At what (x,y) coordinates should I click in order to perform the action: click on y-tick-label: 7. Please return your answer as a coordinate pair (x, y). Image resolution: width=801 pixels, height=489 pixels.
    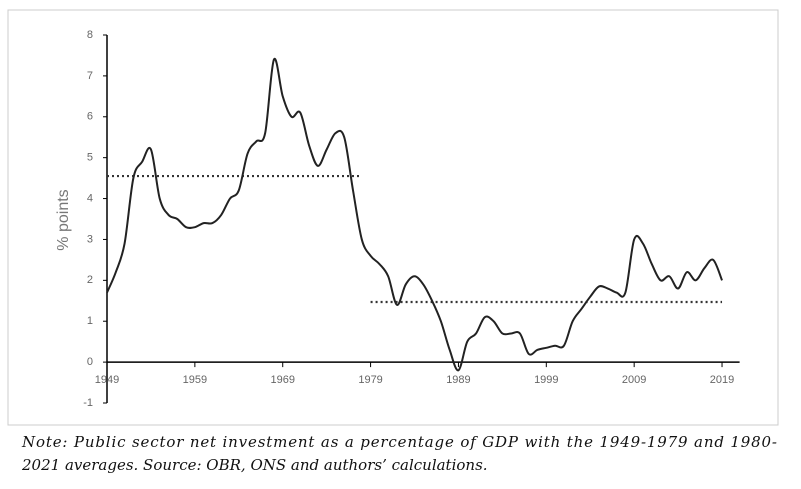
    Looking at the image, I should click on (90, 76).